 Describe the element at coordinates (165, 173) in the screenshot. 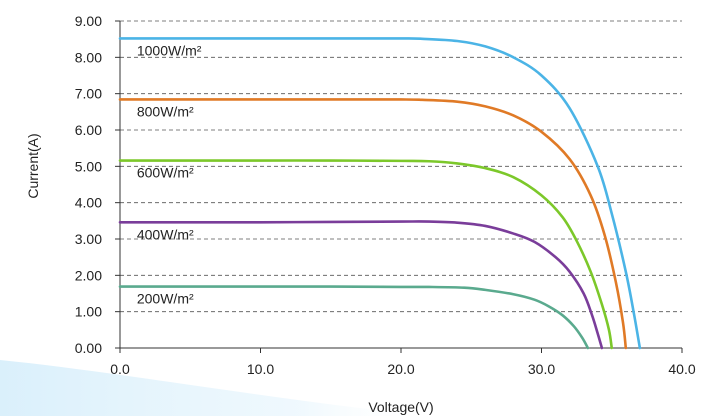

I see `series-label-600wm: 600W/m²` at that location.